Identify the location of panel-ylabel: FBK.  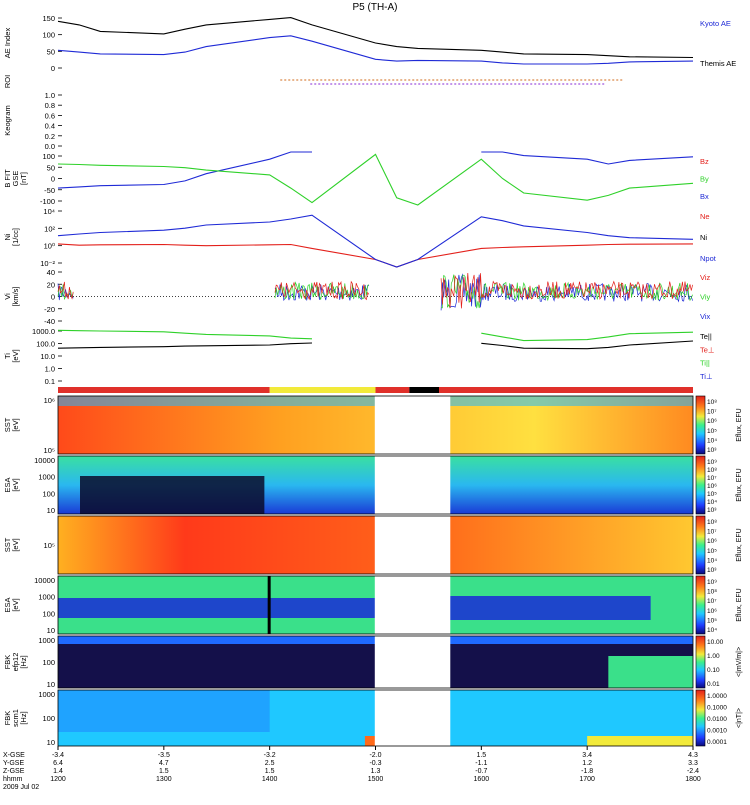
(7, 662).